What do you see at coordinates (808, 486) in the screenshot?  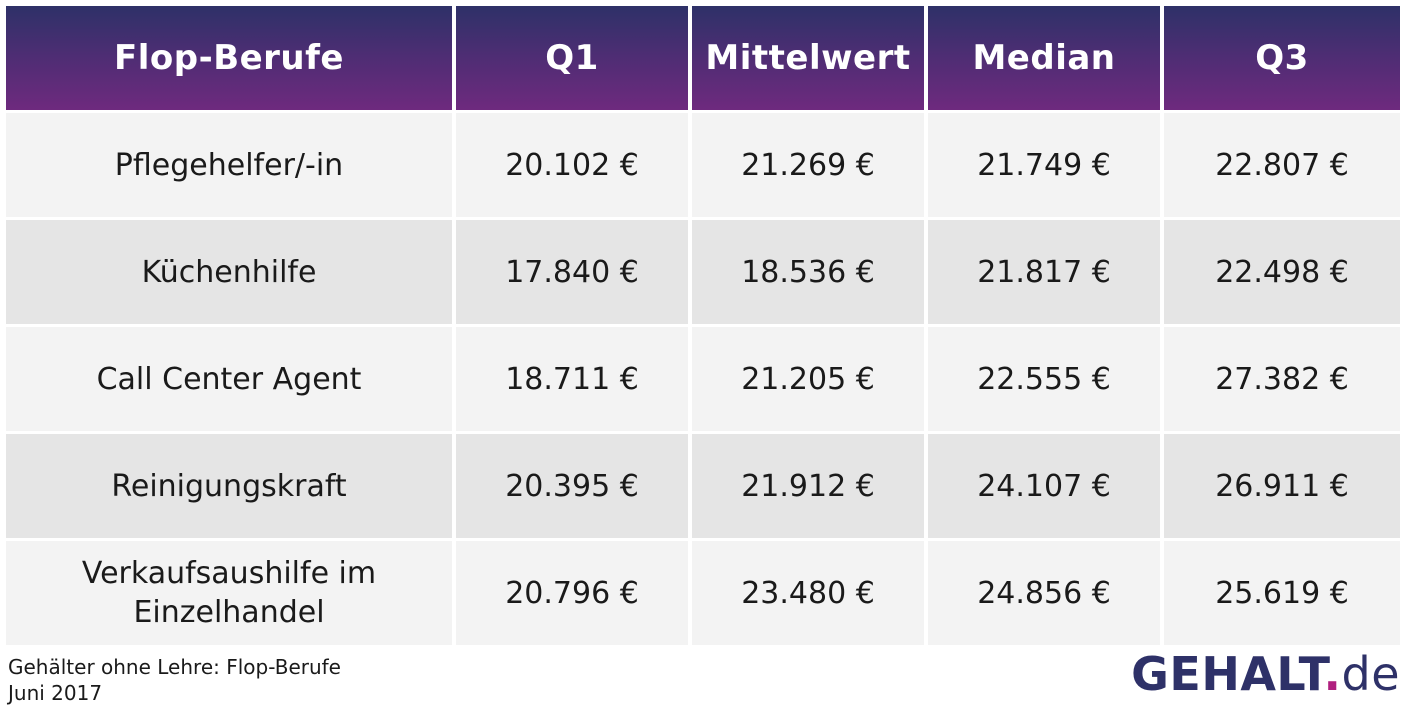 I see `table-cell: 21.912 €` at bounding box center [808, 486].